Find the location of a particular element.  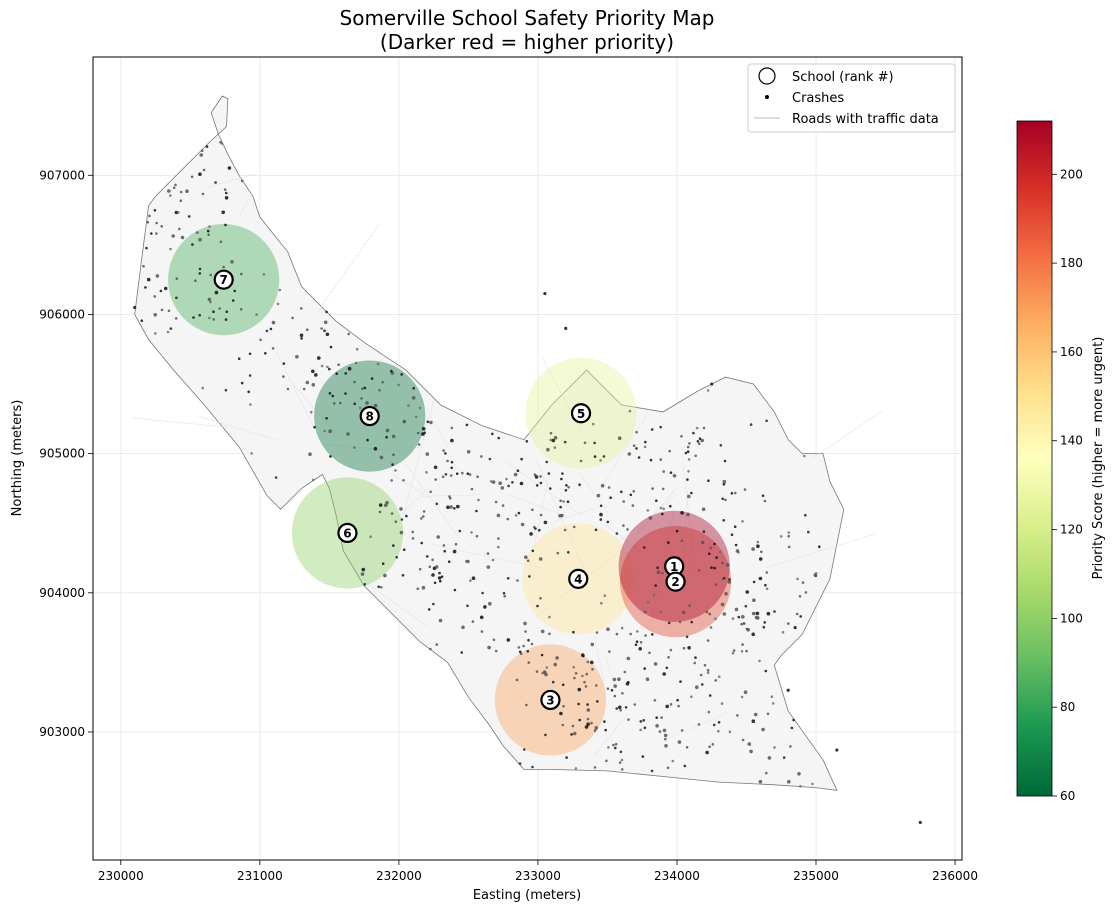

colorbar-ticks: 60 80 100 120 140 160 180 200 is located at coordinates (1067, 485).